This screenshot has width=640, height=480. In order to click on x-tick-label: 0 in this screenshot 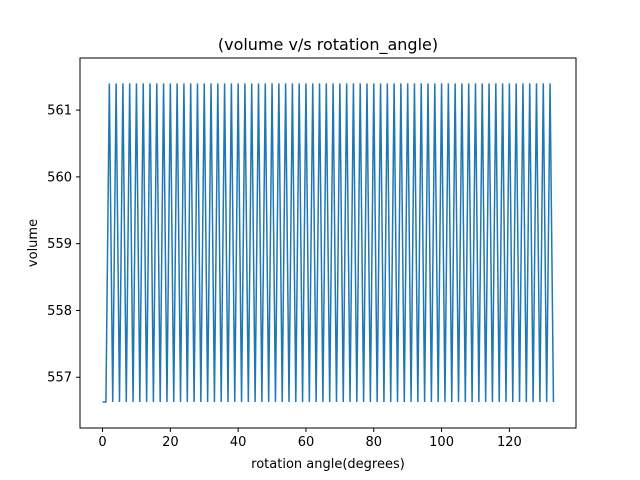, I will do `click(102, 442)`.